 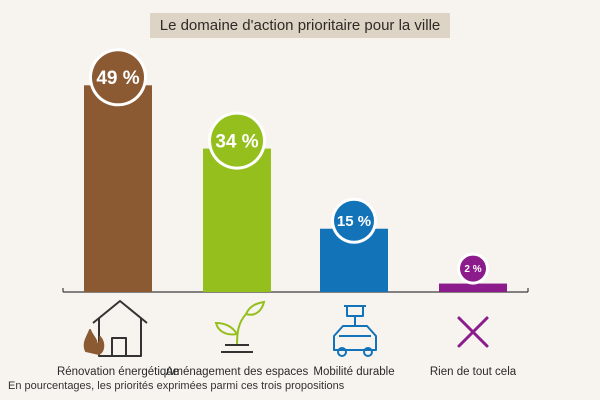 What do you see at coordinates (353, 372) in the screenshot?
I see `category-label: Mobilité durable` at bounding box center [353, 372].